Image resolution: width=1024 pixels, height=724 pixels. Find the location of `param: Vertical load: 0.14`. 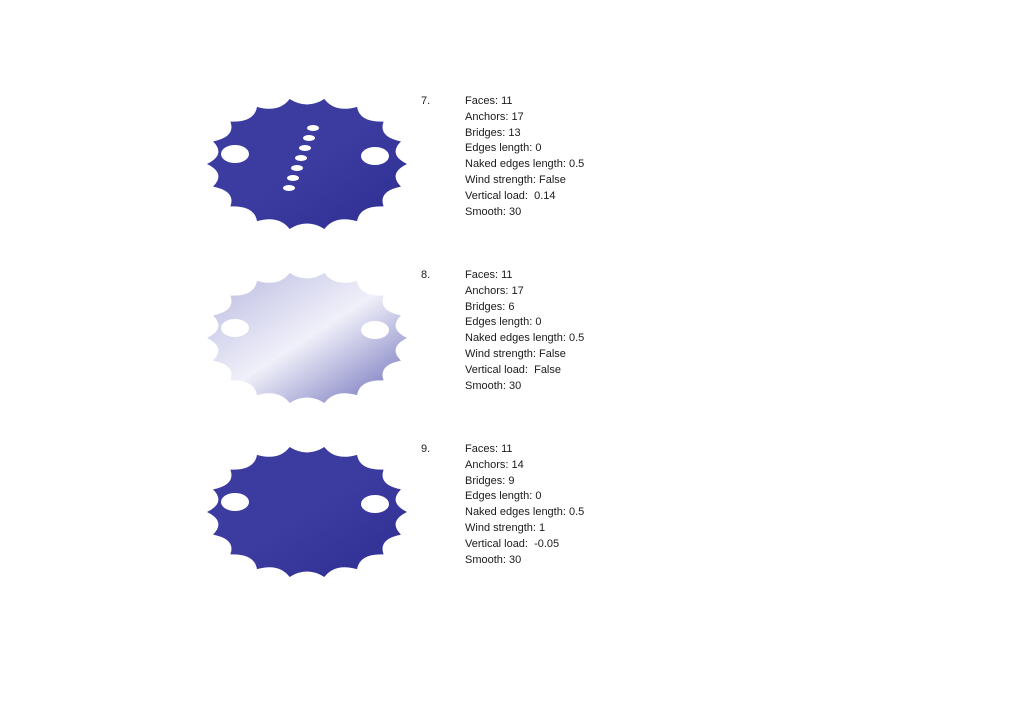

param: Vertical load: 0.14 is located at coordinates (510, 195).